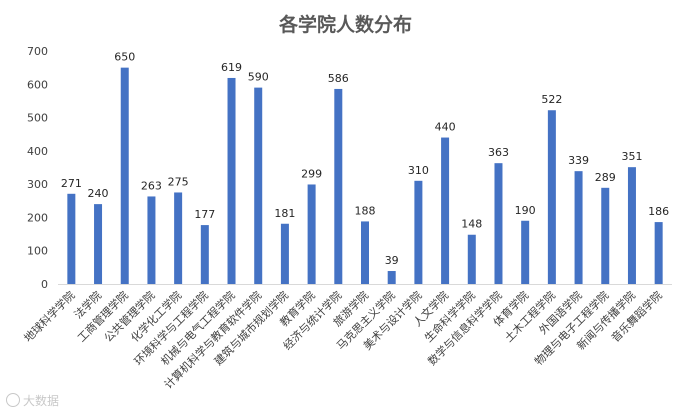 The width and height of the screenshot is (691, 416). What do you see at coordinates (418, 170) in the screenshot?
I see `data-label: 310` at bounding box center [418, 170].